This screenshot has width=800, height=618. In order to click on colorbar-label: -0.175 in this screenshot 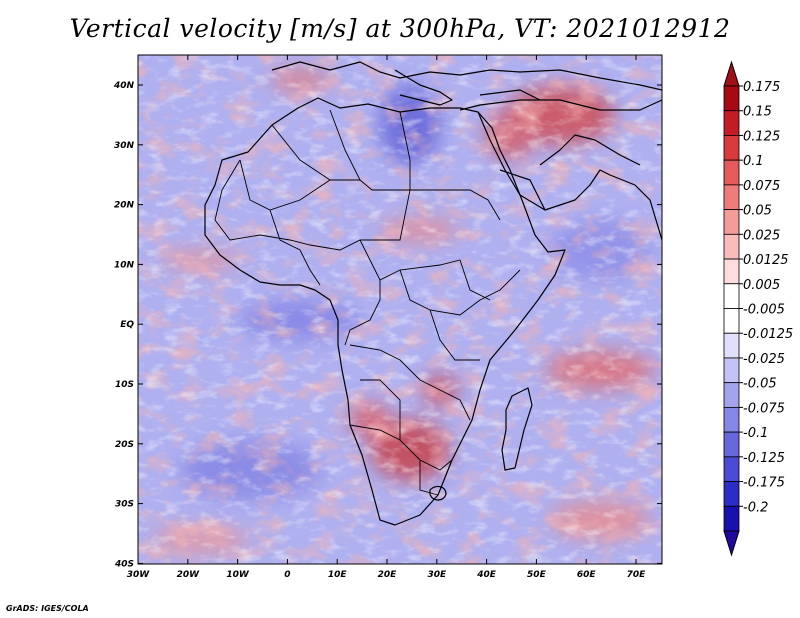, I will do `click(764, 483)`.